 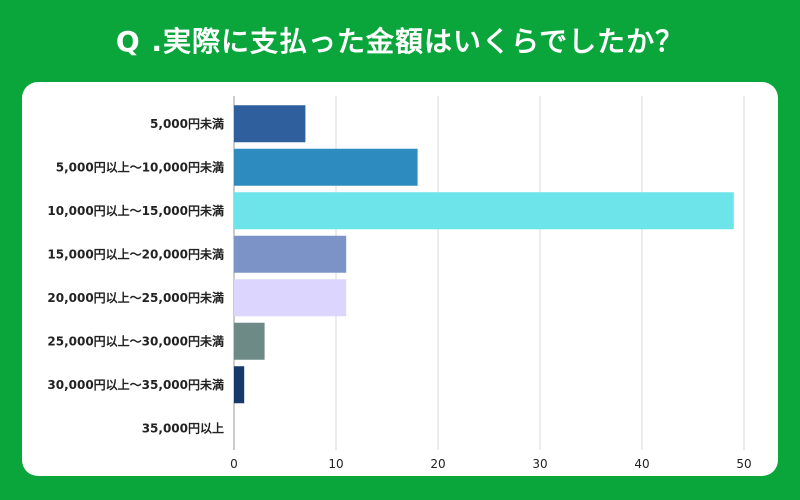 What do you see at coordinates (641, 464) in the screenshot?
I see `x-tick-label: 40` at bounding box center [641, 464].